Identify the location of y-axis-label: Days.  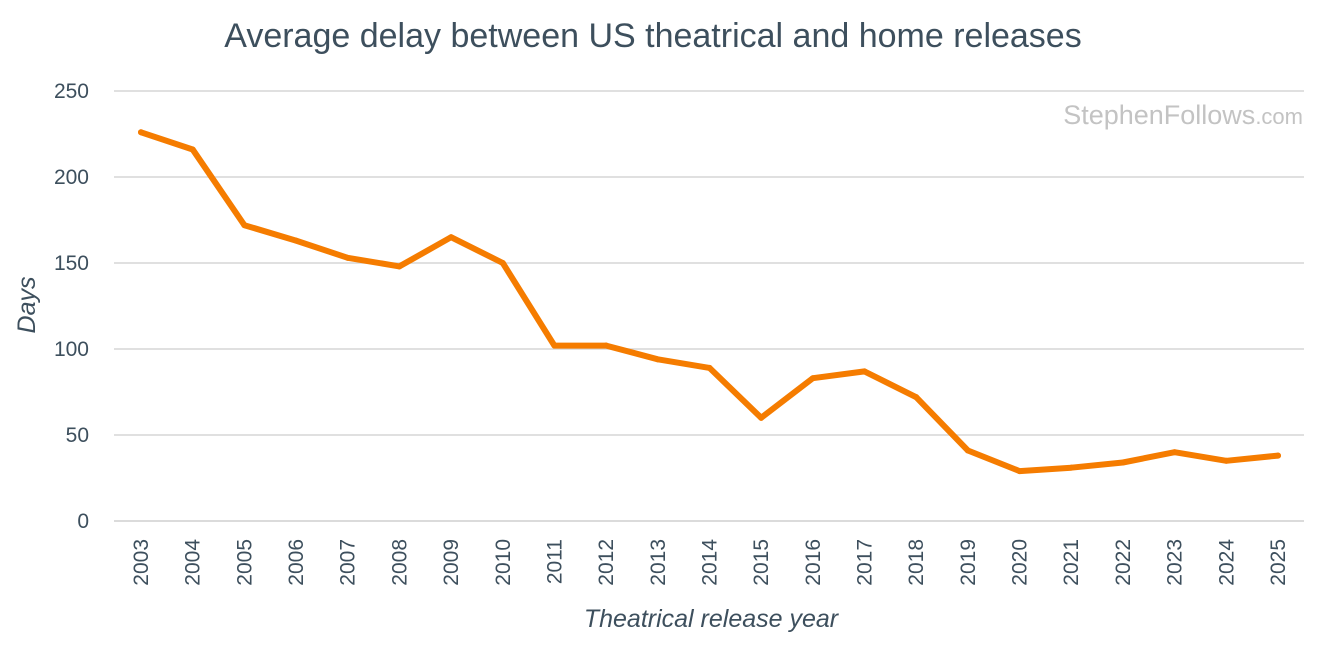
(27, 305).